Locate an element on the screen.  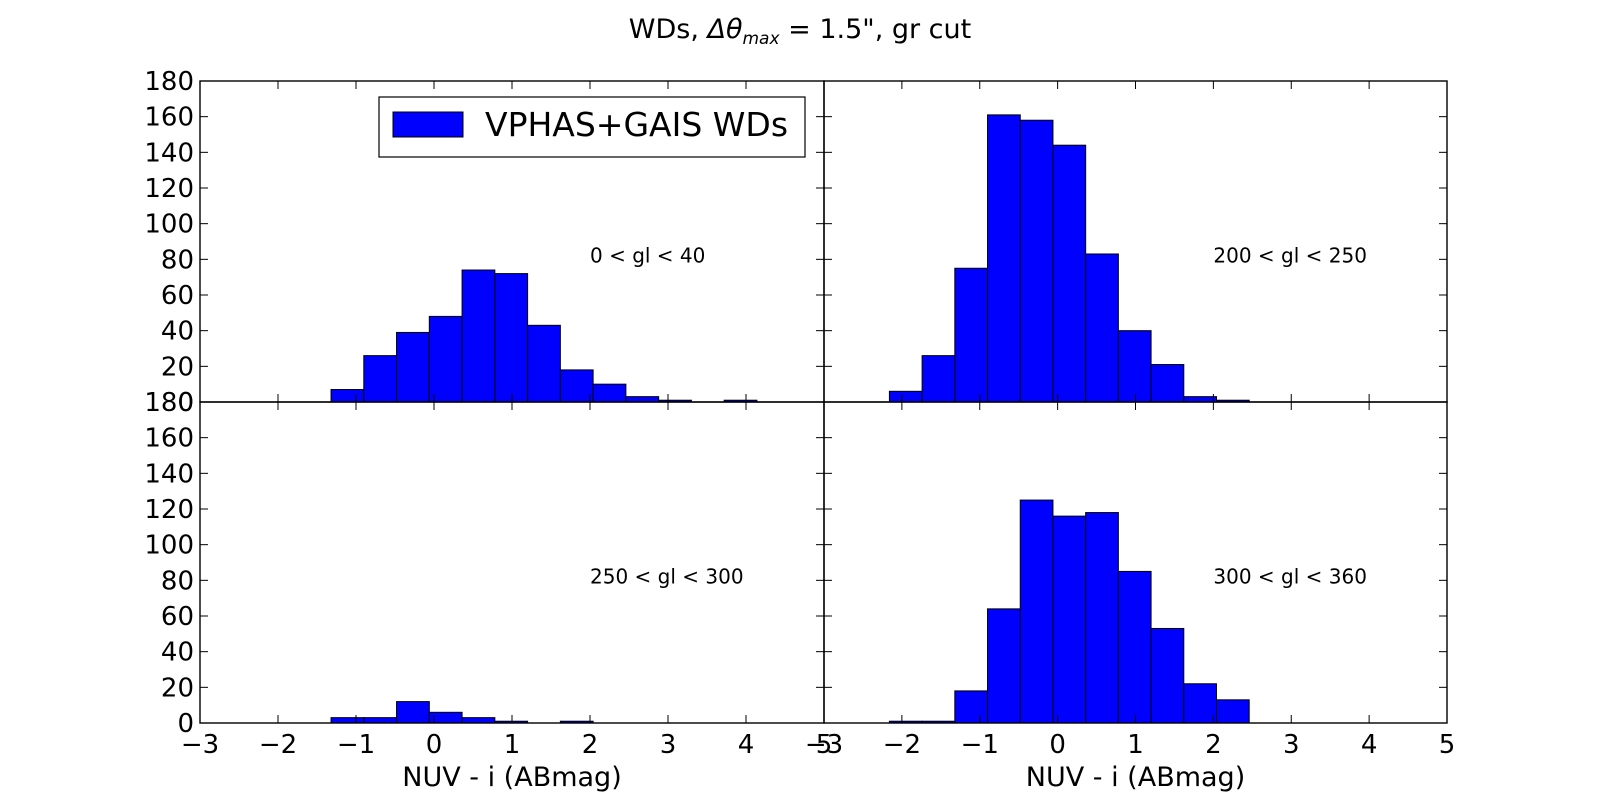
legend: VPHAS+GAIS WDs is located at coordinates (592, 127).